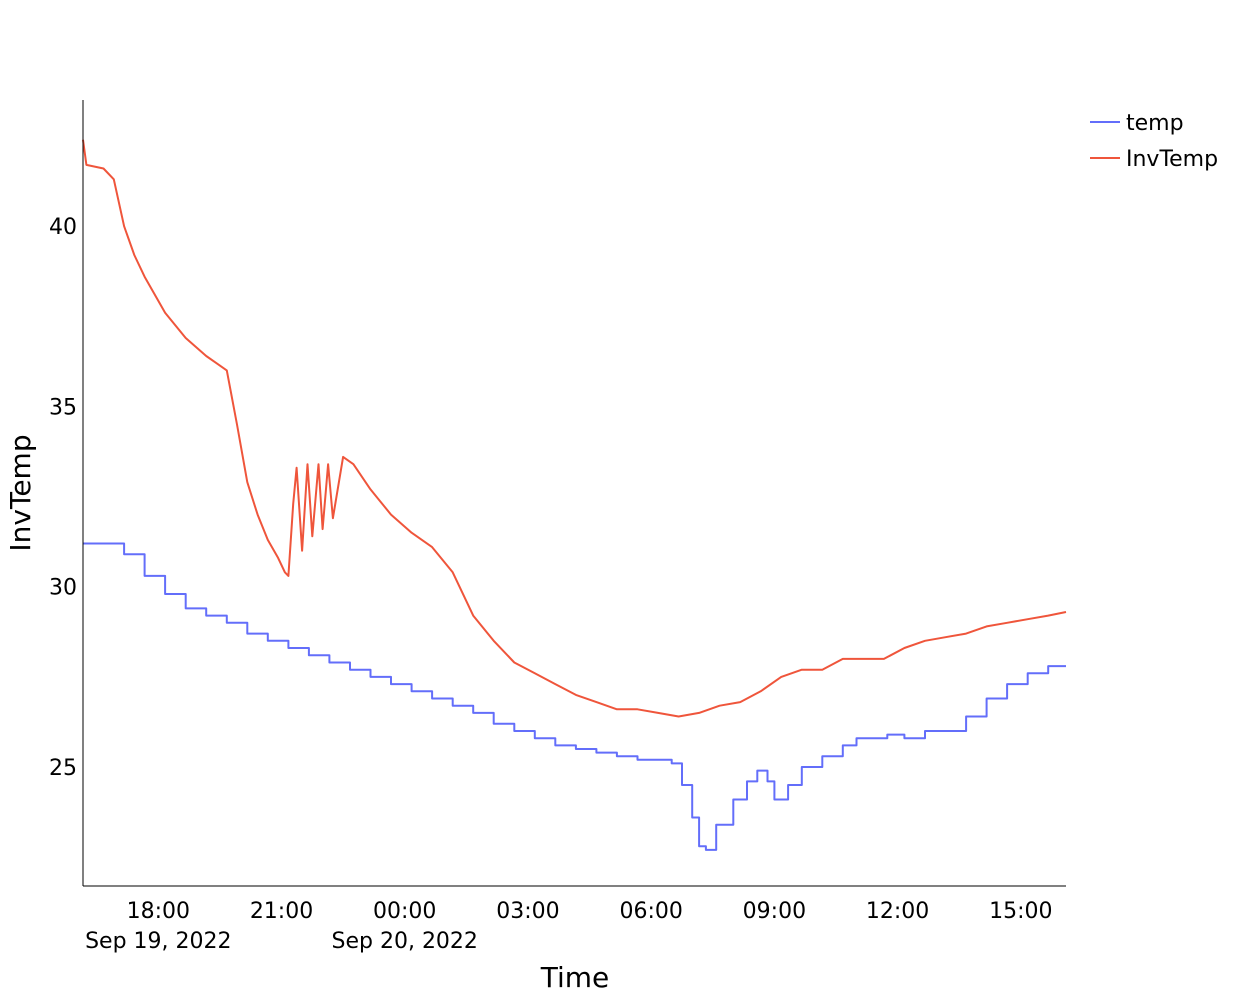 This screenshot has width=1250, height=1000. Describe the element at coordinates (63, 407) in the screenshot. I see `y-tick-label: 35` at that location.